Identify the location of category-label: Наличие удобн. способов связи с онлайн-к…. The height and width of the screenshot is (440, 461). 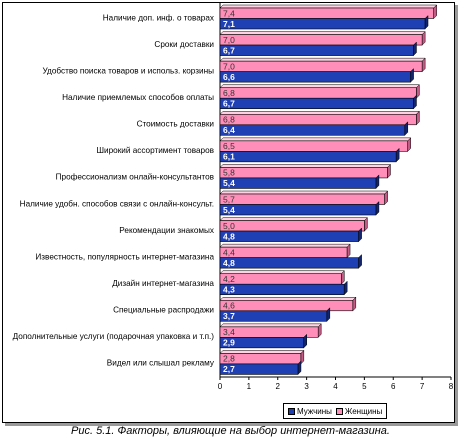
(117, 203).